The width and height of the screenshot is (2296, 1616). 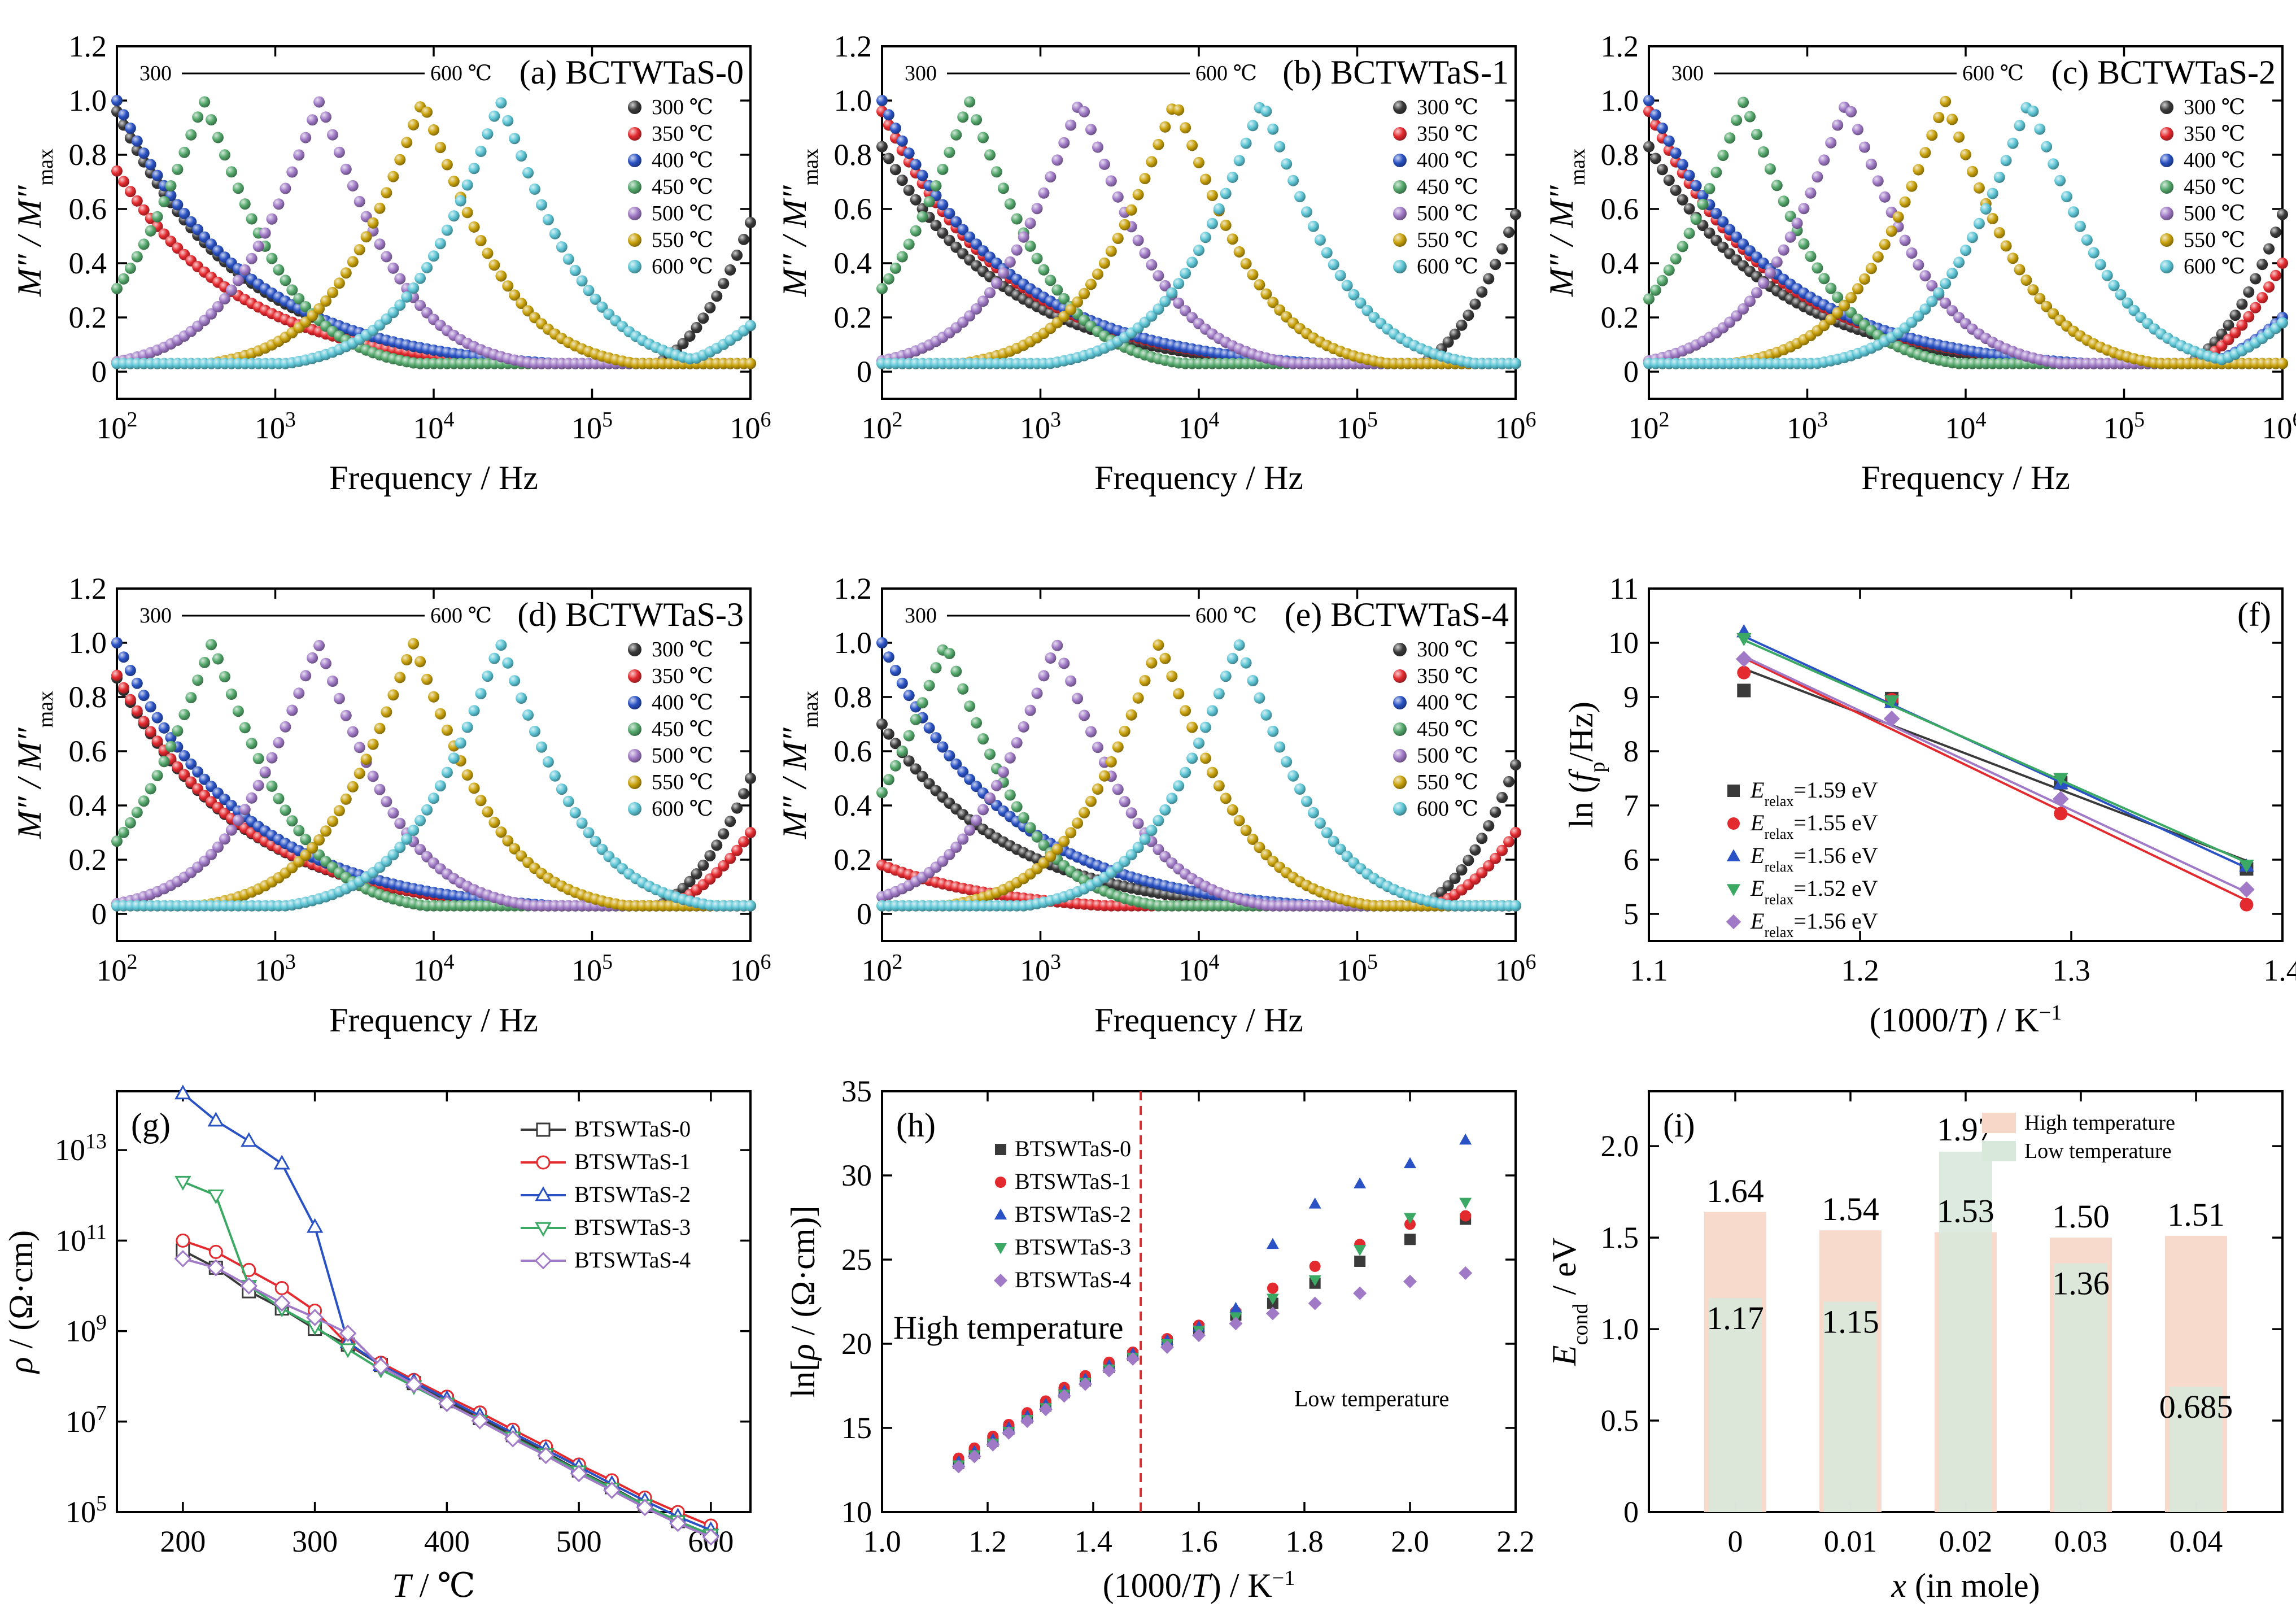 What do you see at coordinates (315, 1541) in the screenshot?
I see `x-tick-label: 300` at bounding box center [315, 1541].